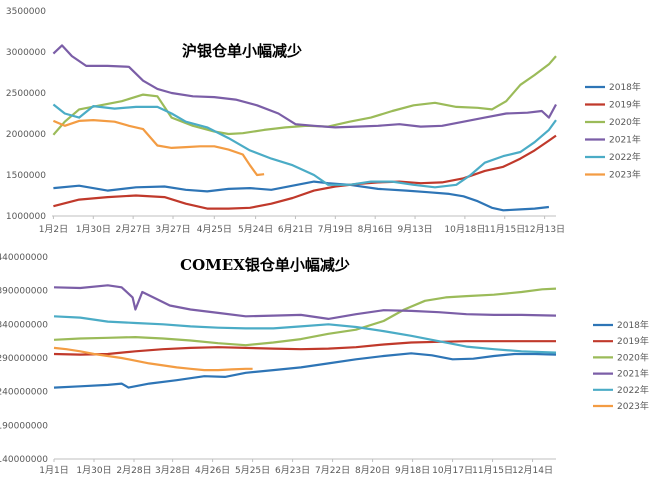 The height and width of the screenshot is (496, 664). What do you see at coordinates (53, 229) in the screenshot?
I see `x-tick-label: 1月2日` at bounding box center [53, 229].